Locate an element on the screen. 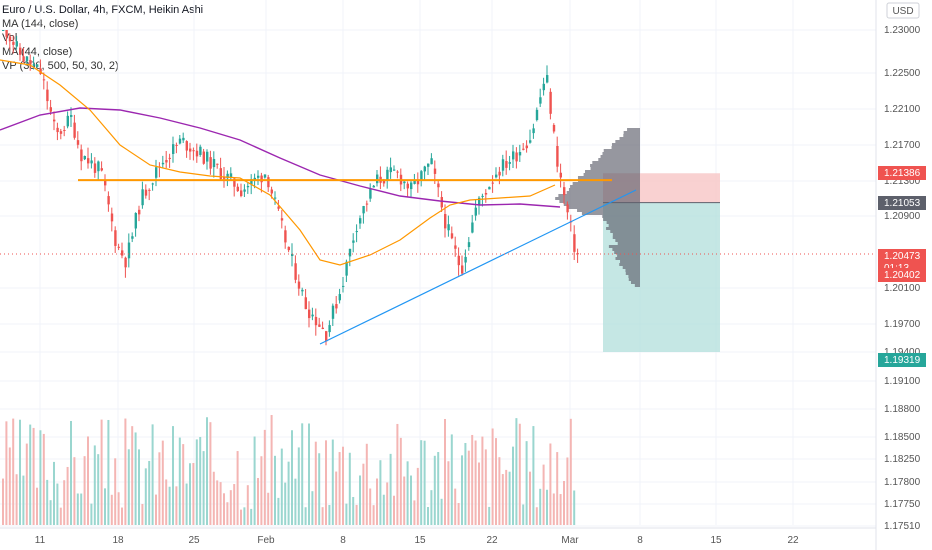 The width and height of the screenshot is (932, 550). y-tick-label: 1.18250 is located at coordinates (902, 459).